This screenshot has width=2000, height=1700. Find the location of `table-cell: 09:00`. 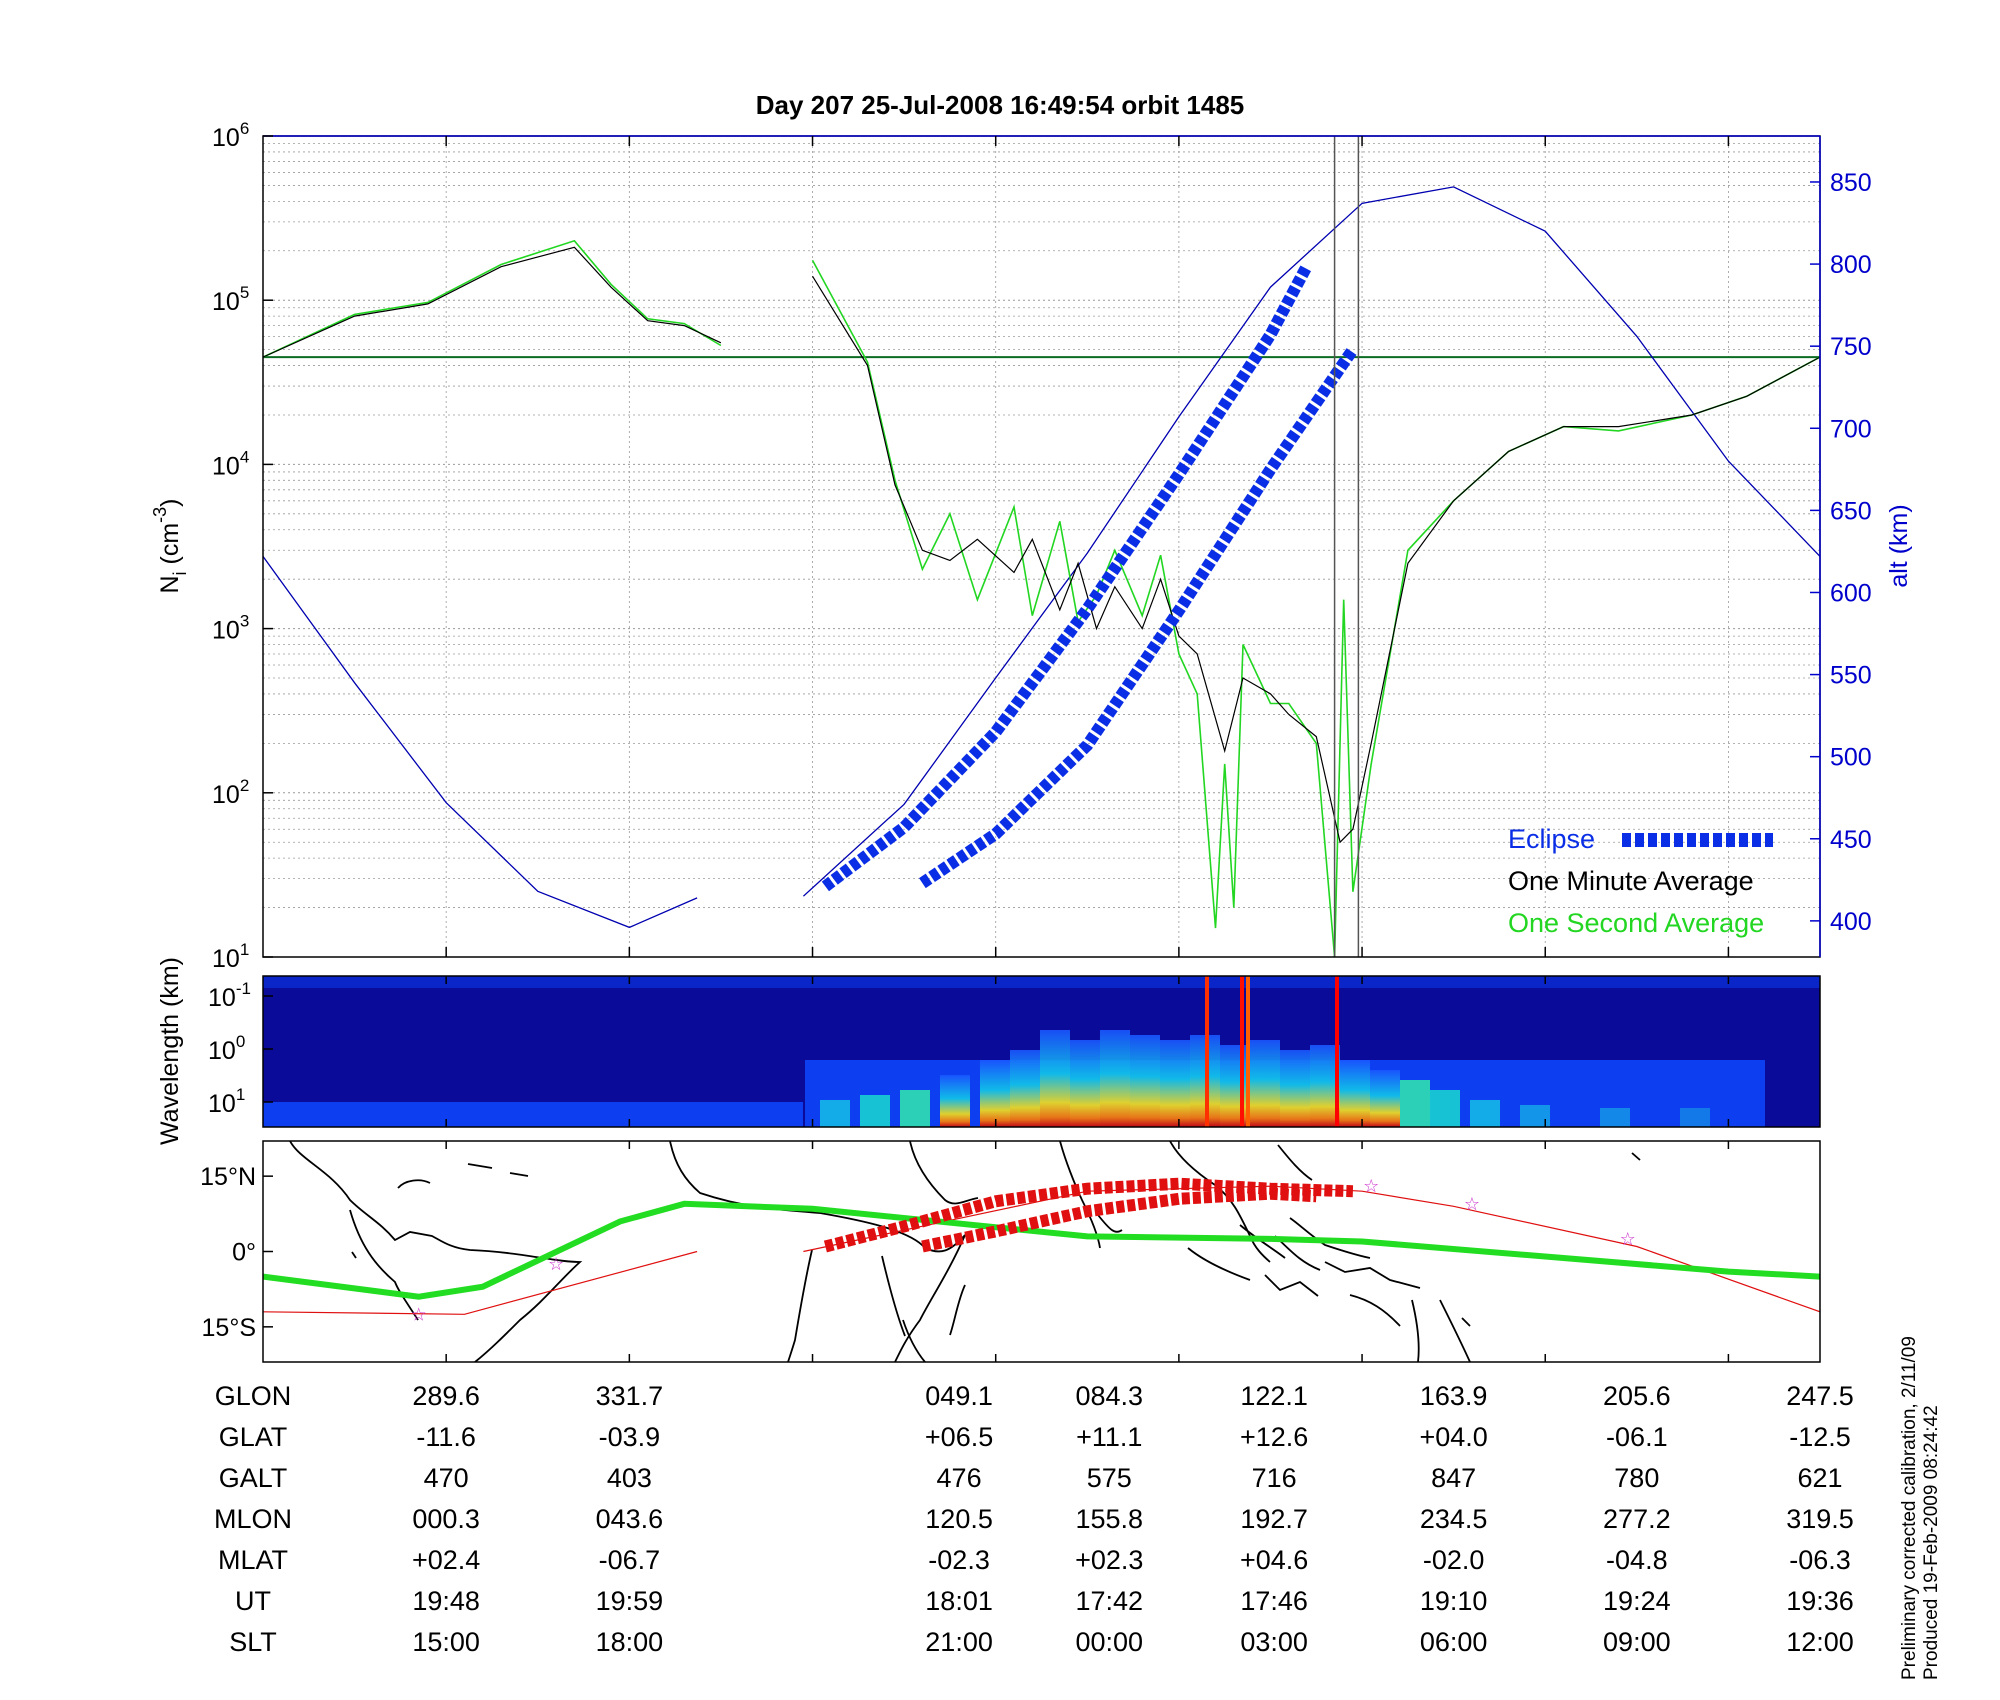

table-cell: 09:00 is located at coordinates (1637, 1642).